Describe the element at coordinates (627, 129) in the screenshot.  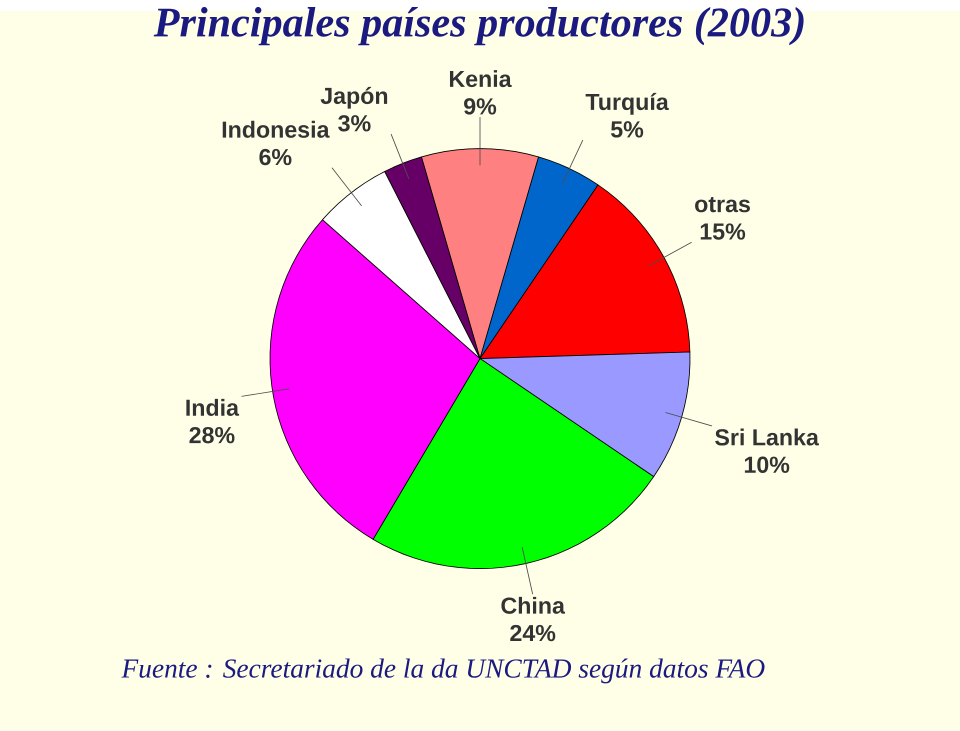
I see `data-label: 5%` at that location.